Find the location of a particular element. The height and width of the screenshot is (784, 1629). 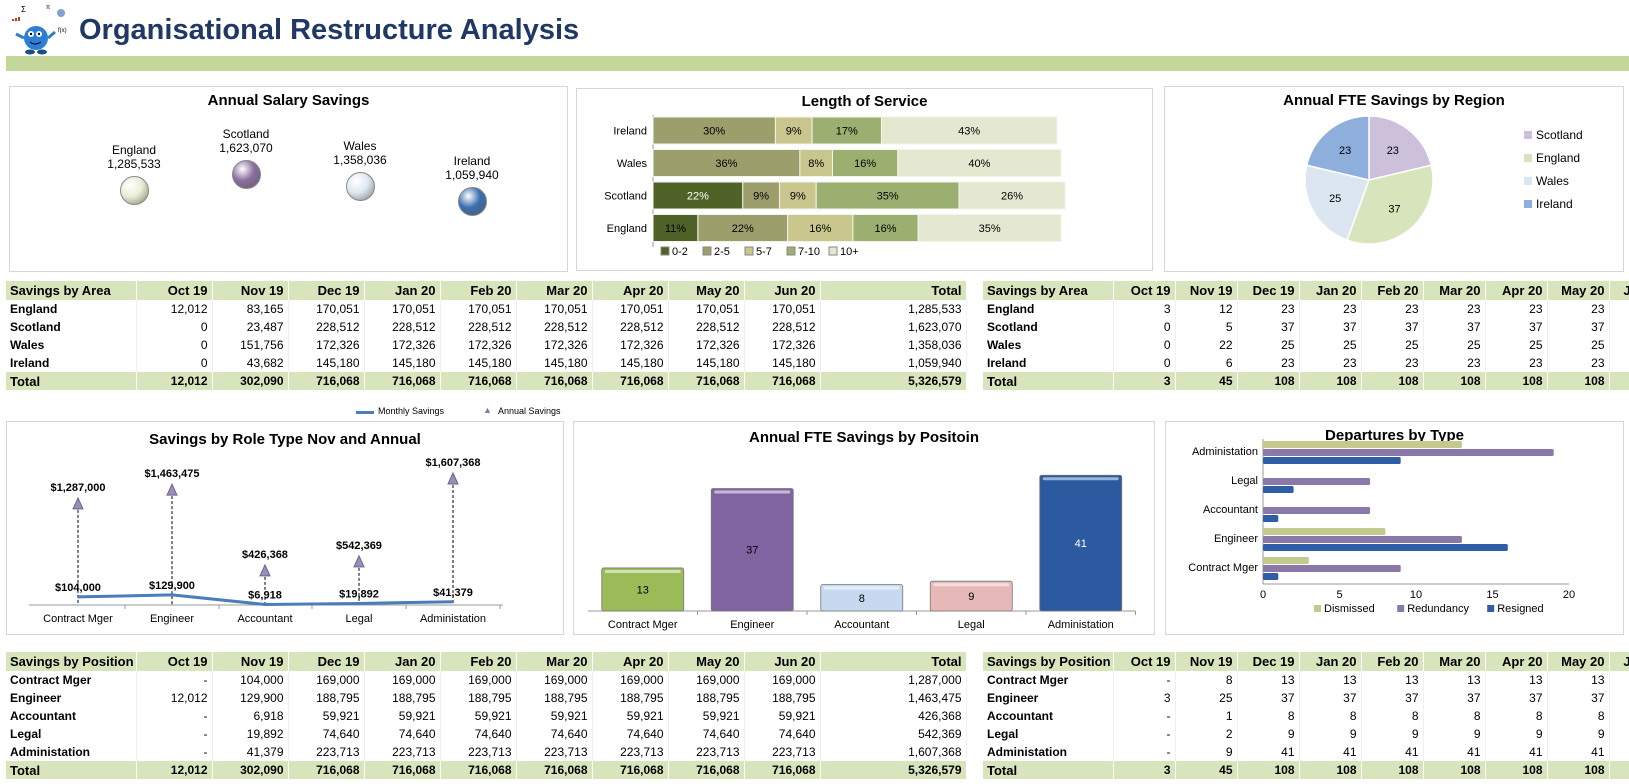

table-cell: 37 is located at coordinates (1268, 327).